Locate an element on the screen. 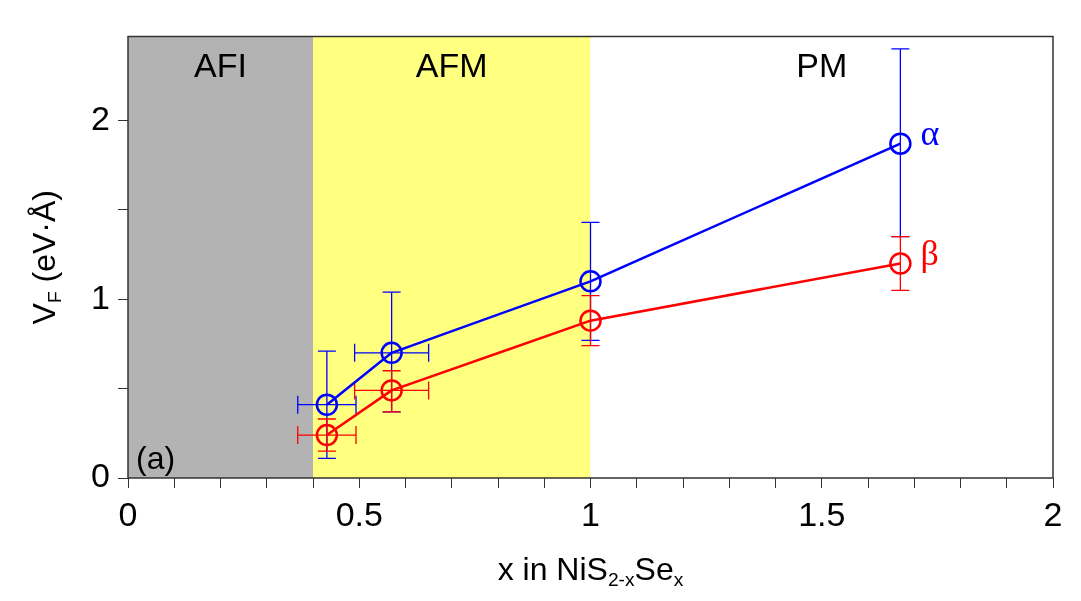 This screenshot has width=1081, height=601. series-label: β is located at coordinates (929, 252).